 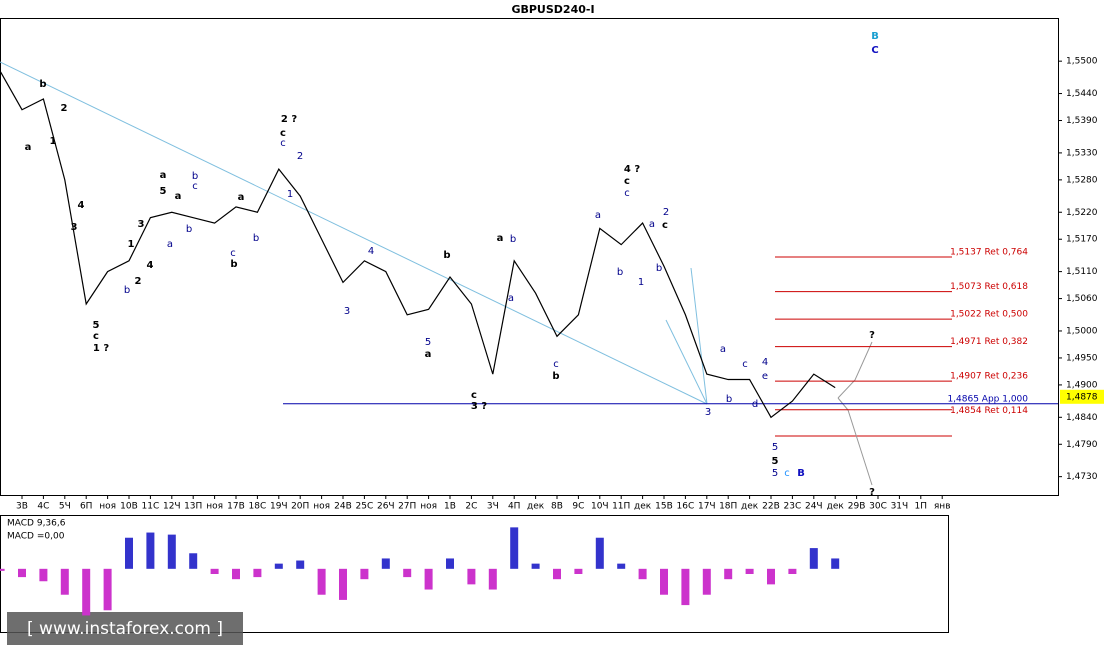 I want to click on x-tick-label: 6П, so click(x=86, y=507).